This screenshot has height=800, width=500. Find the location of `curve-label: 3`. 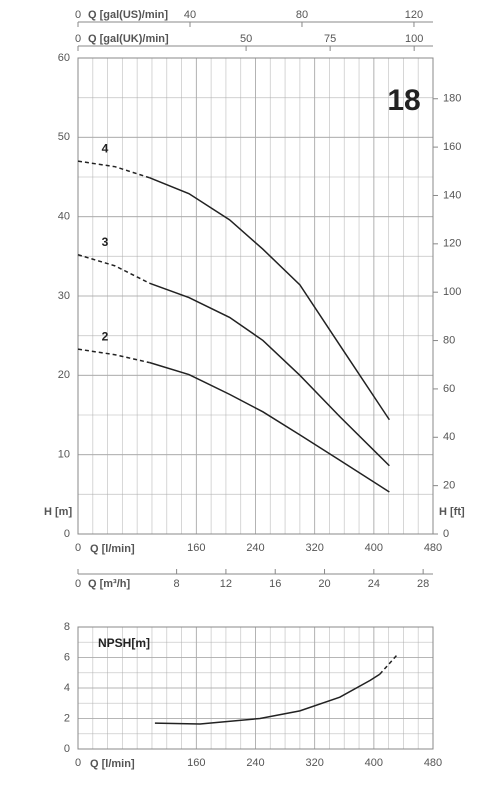

curve-label: 3 is located at coordinates (105, 242).